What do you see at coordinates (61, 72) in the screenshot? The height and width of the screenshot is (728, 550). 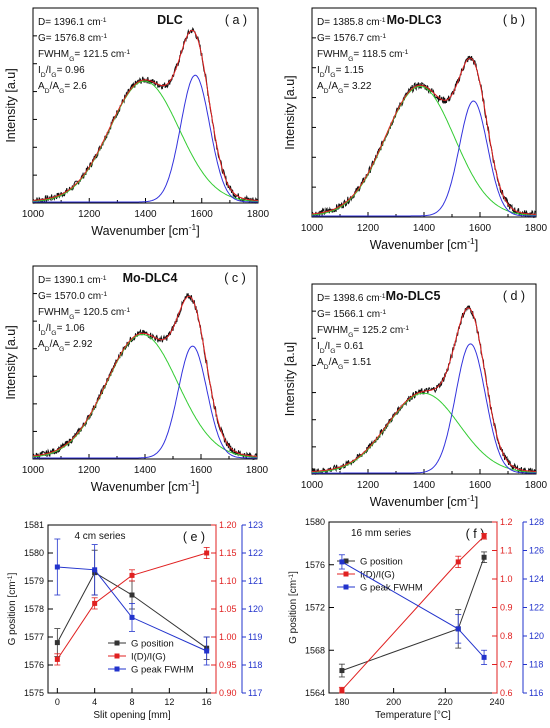 I see `annotation: ID/IG= 0.96` at bounding box center [61, 72].